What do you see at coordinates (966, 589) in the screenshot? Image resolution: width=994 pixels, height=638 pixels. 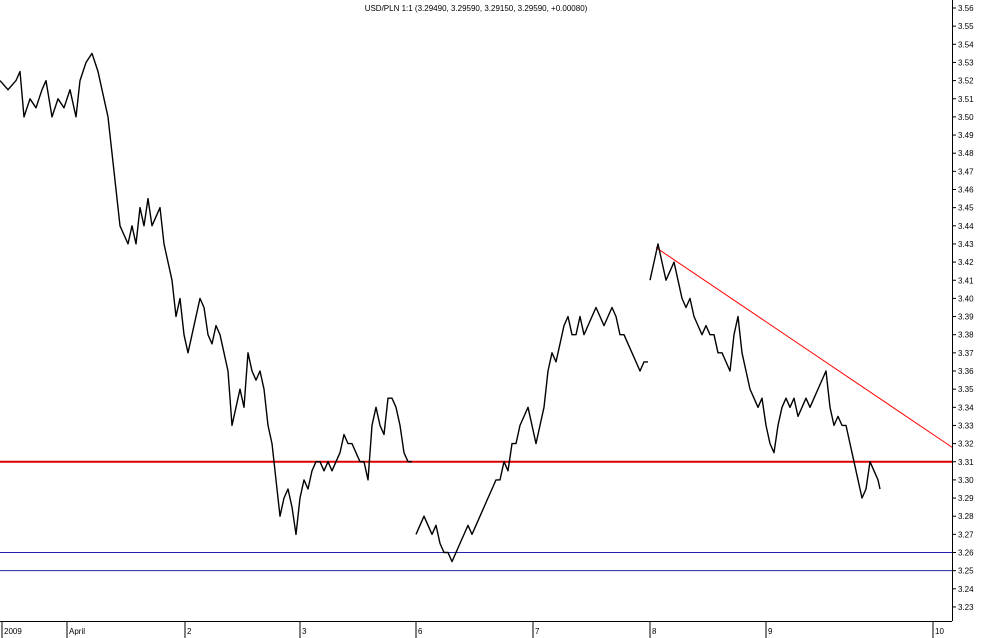 I see `y-tick-label: 3.24` at bounding box center [966, 589].